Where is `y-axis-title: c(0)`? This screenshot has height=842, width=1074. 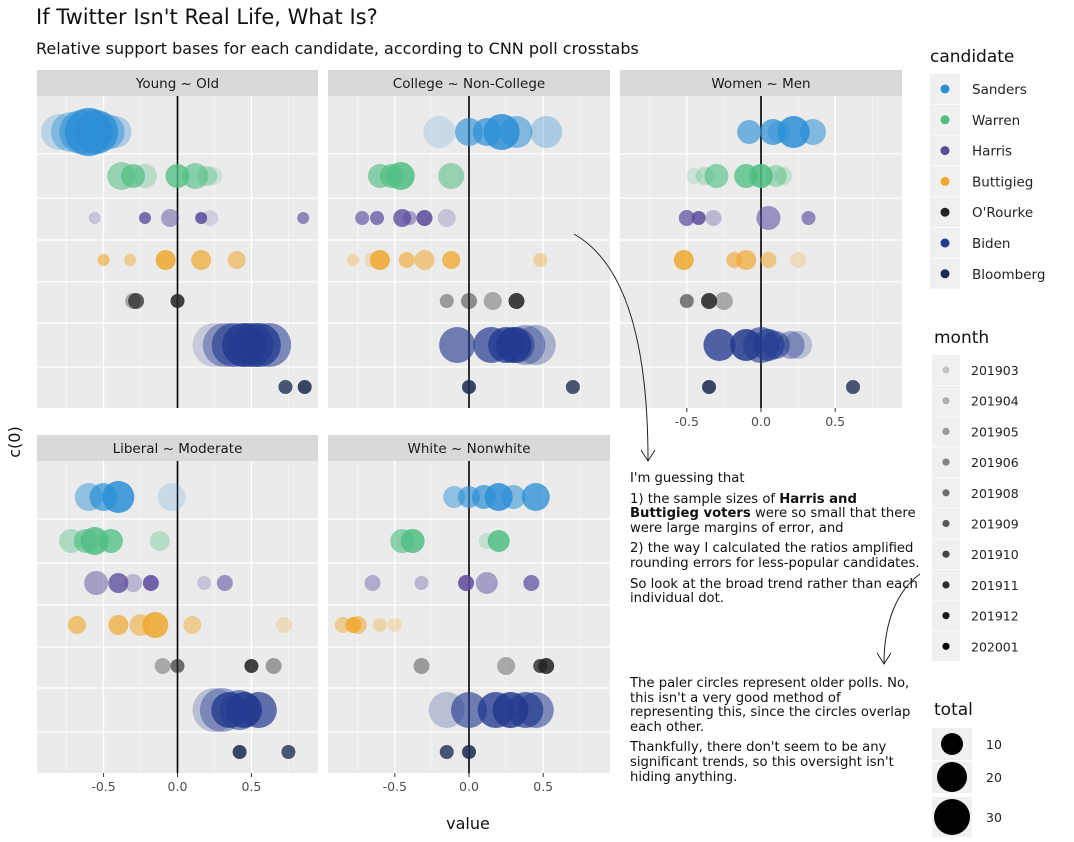
y-axis-title: c(0) is located at coordinates (14, 441).